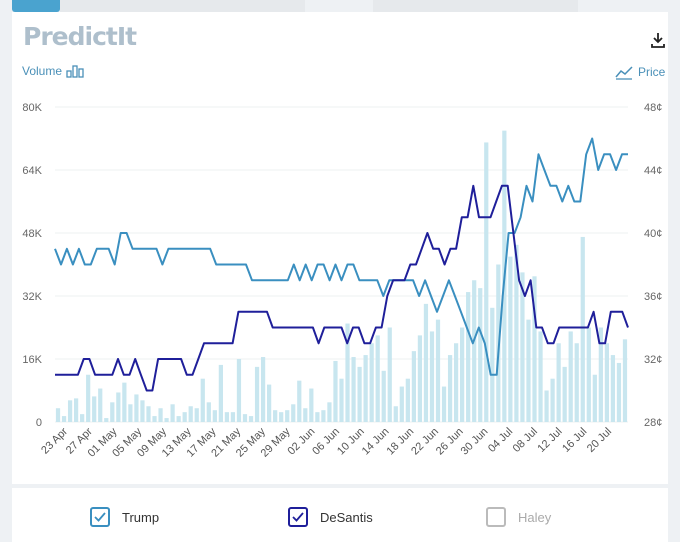 The image size is (680, 542). I want to click on legend-item-haley: Haley, so click(518, 517).